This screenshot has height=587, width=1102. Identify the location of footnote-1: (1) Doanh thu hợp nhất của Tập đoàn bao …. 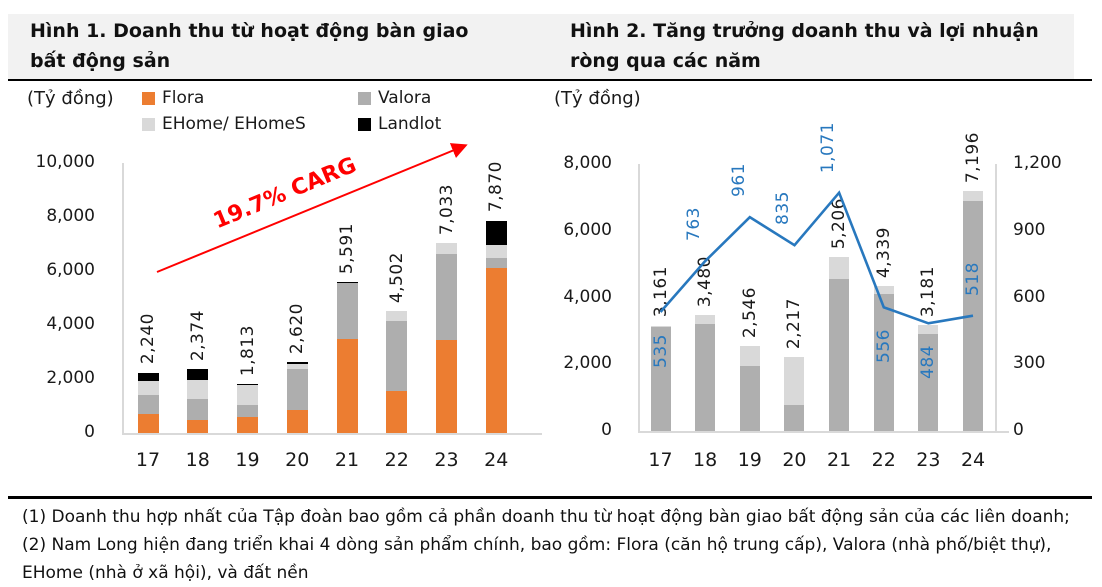
(546, 517).